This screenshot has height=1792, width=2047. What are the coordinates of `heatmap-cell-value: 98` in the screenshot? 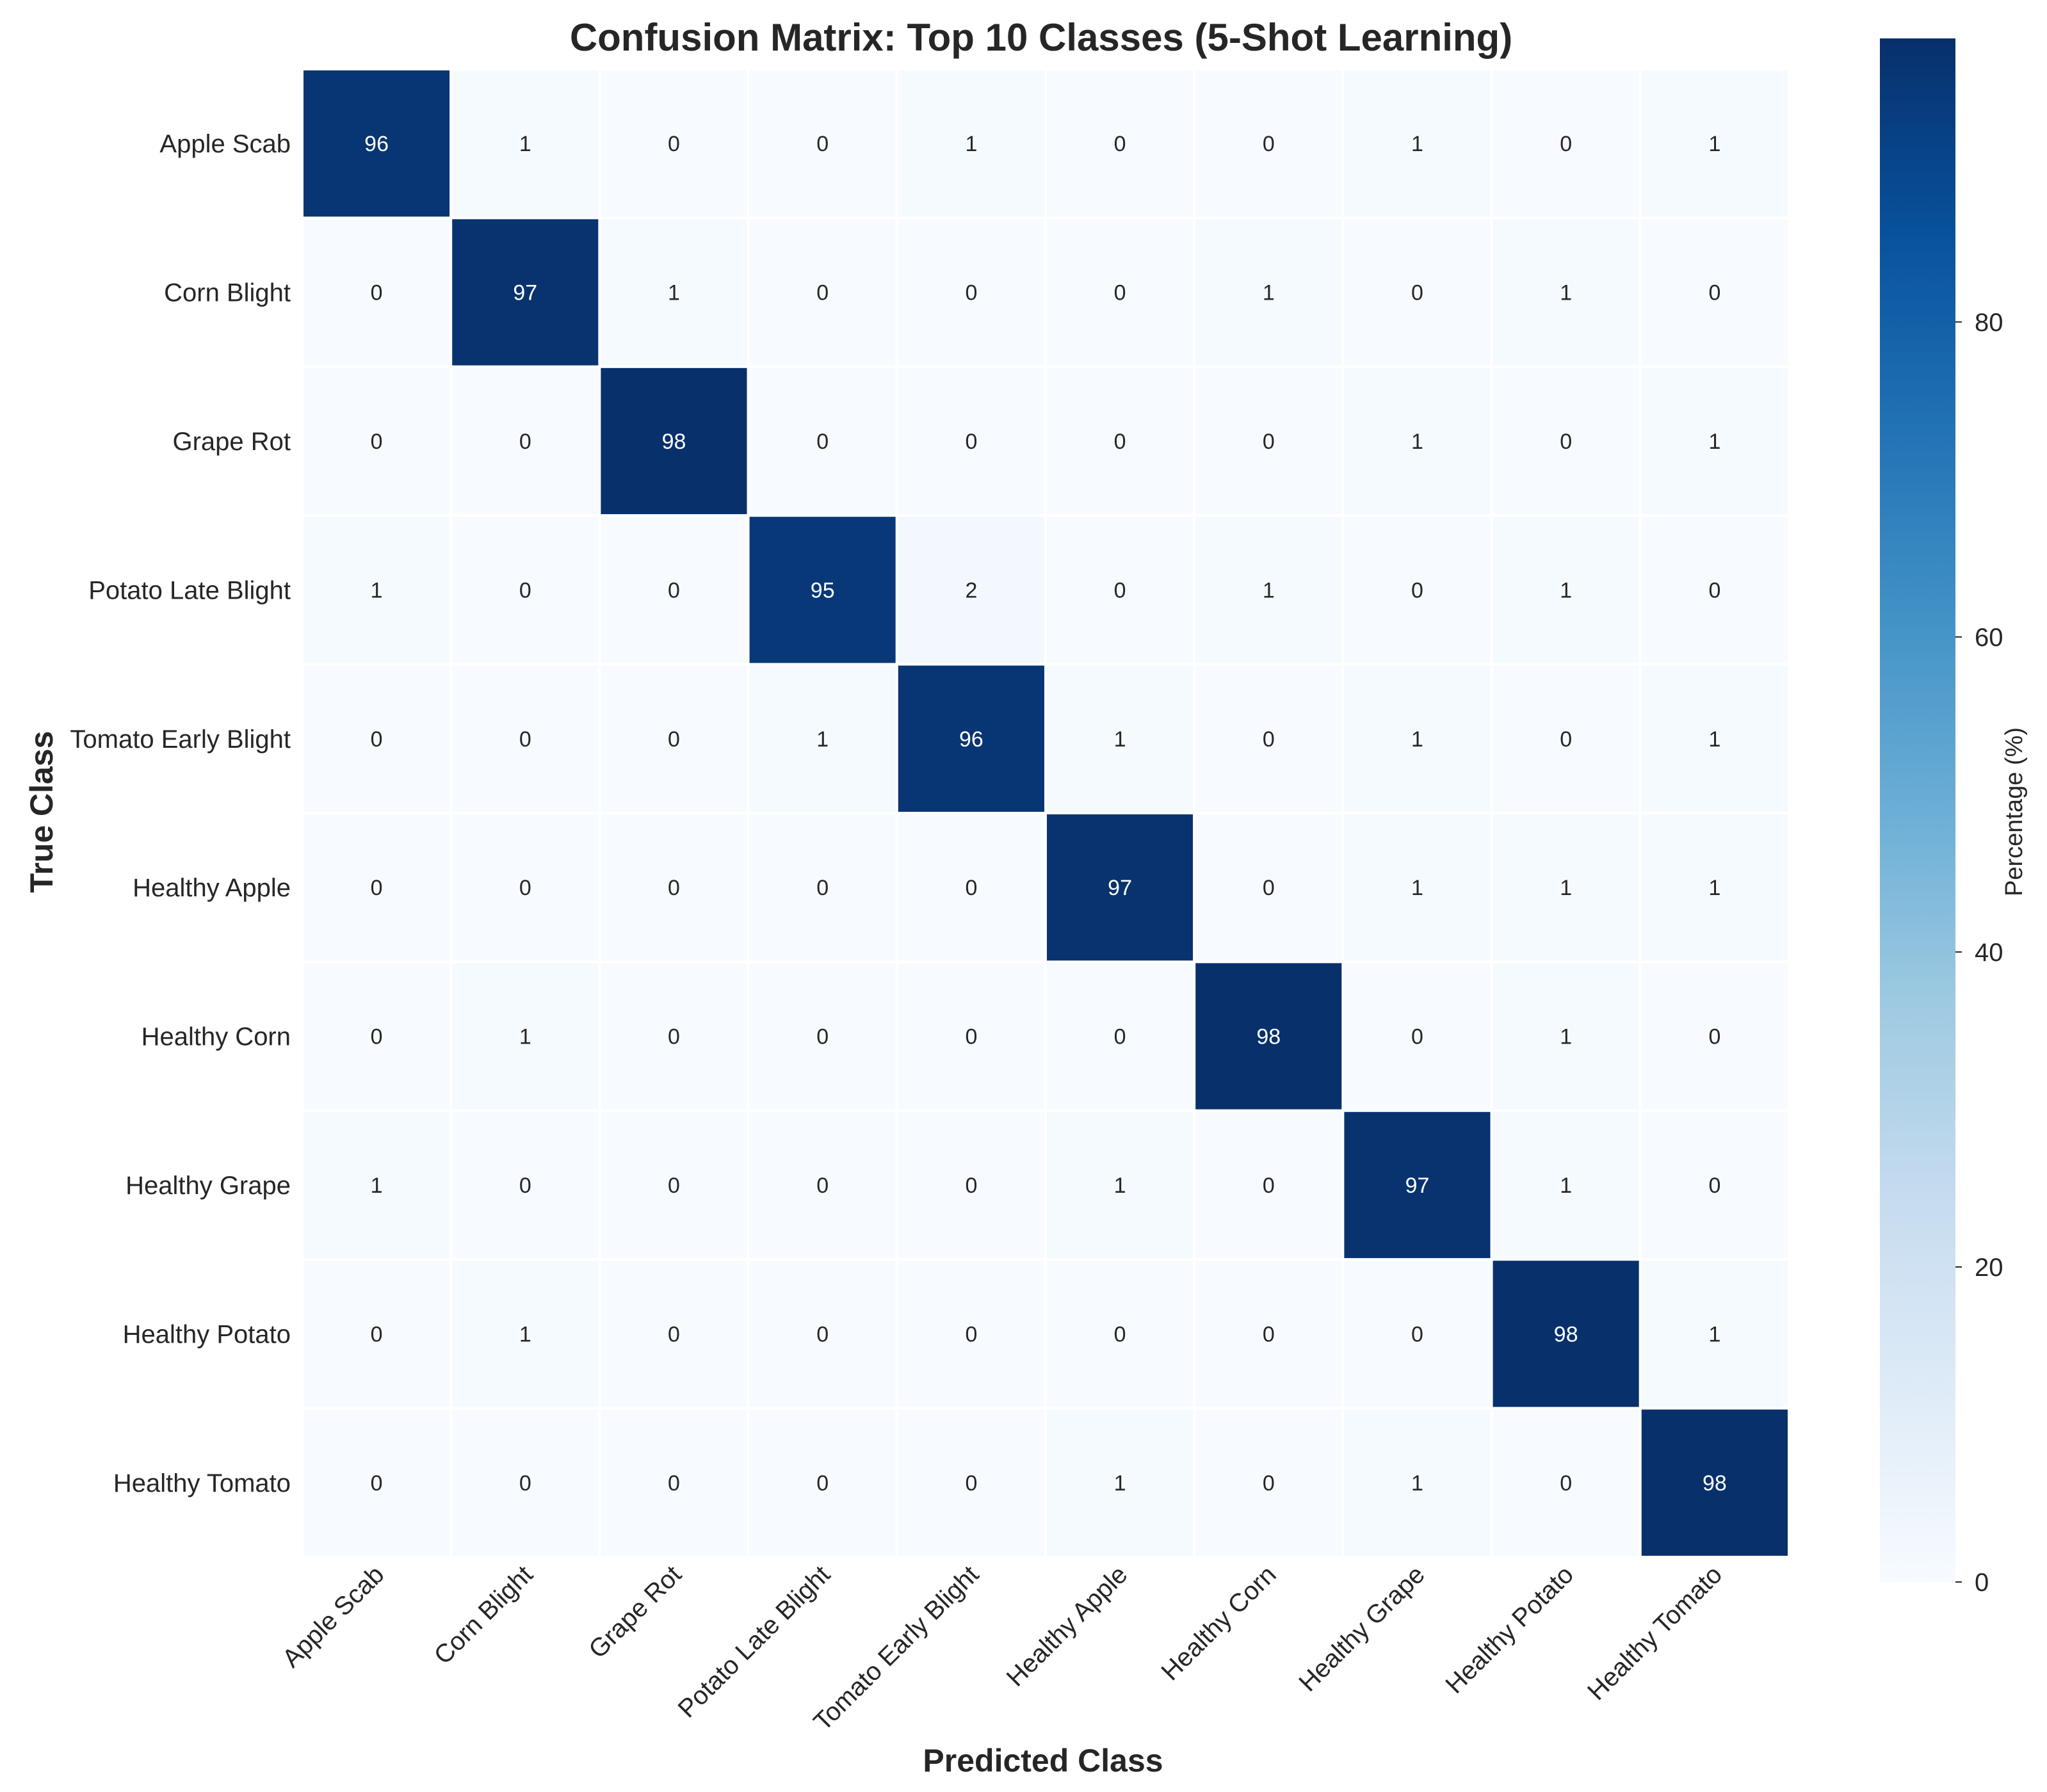 It's located at (1566, 1334).